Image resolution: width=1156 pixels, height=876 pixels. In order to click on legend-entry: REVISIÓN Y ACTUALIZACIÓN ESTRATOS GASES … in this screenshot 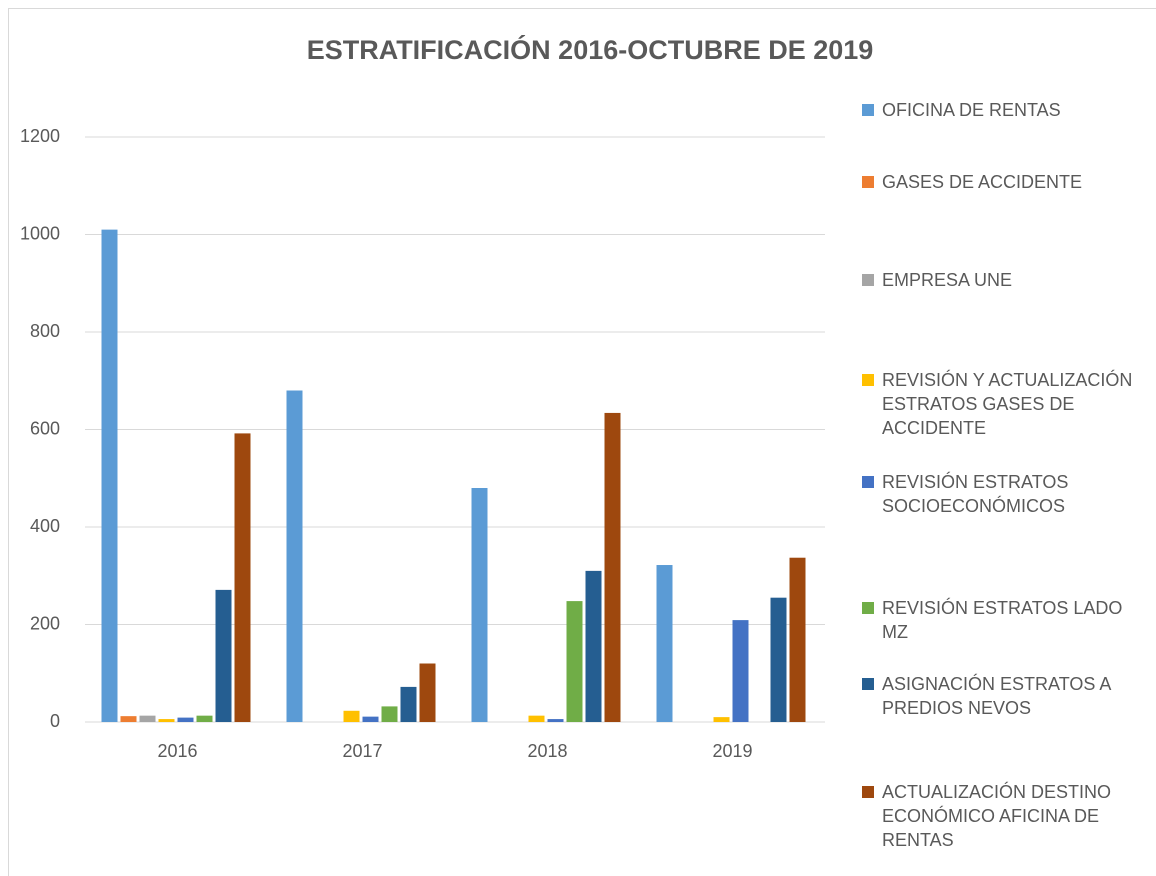, I will do `click(1007, 404)`.